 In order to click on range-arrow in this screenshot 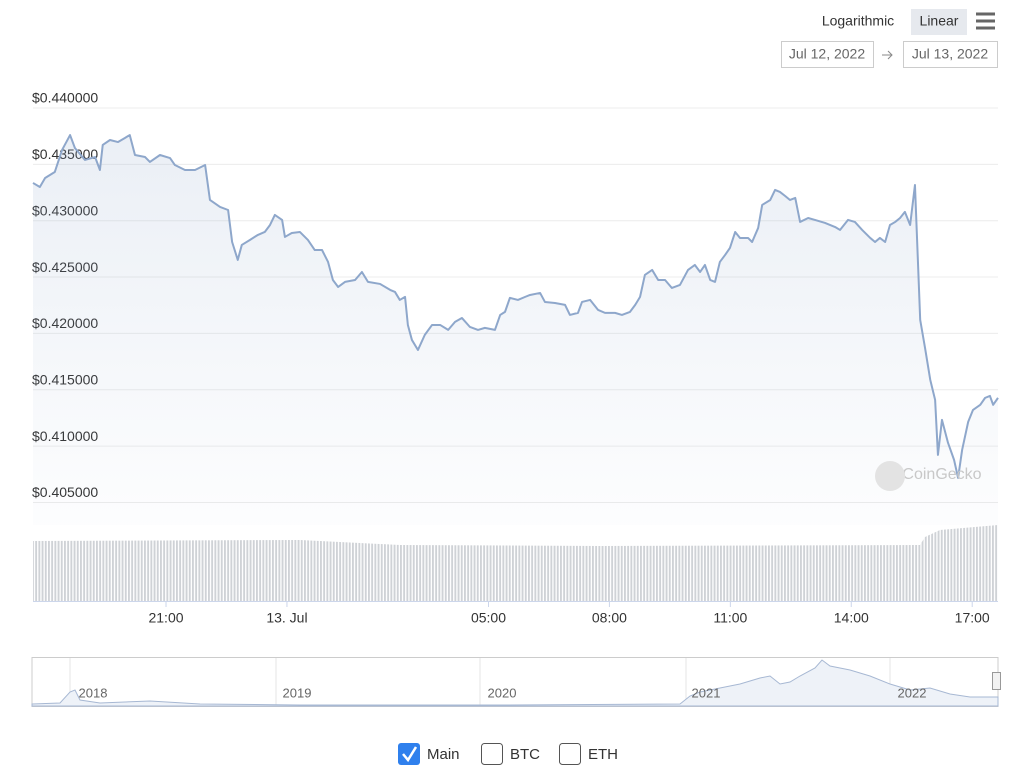, I will do `click(887, 55)`.